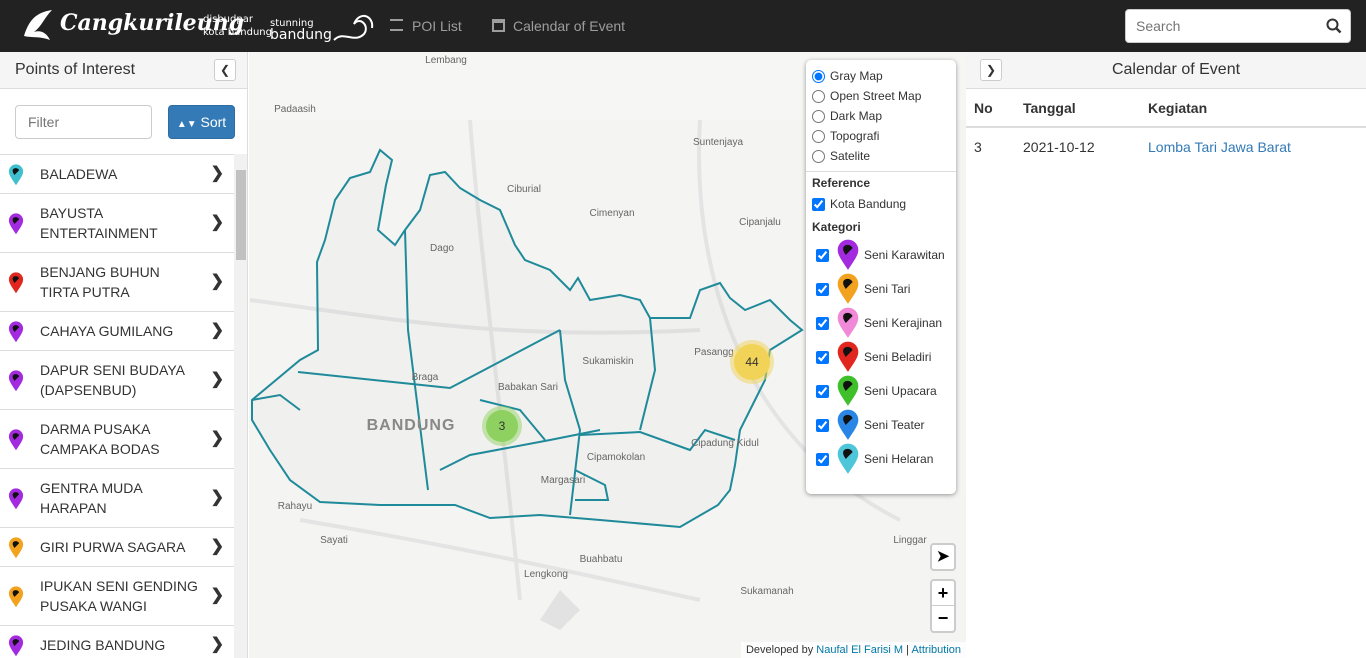  Describe the element at coordinates (1253, 109) in the screenshot. I see `column-header: Kegiatan` at that location.